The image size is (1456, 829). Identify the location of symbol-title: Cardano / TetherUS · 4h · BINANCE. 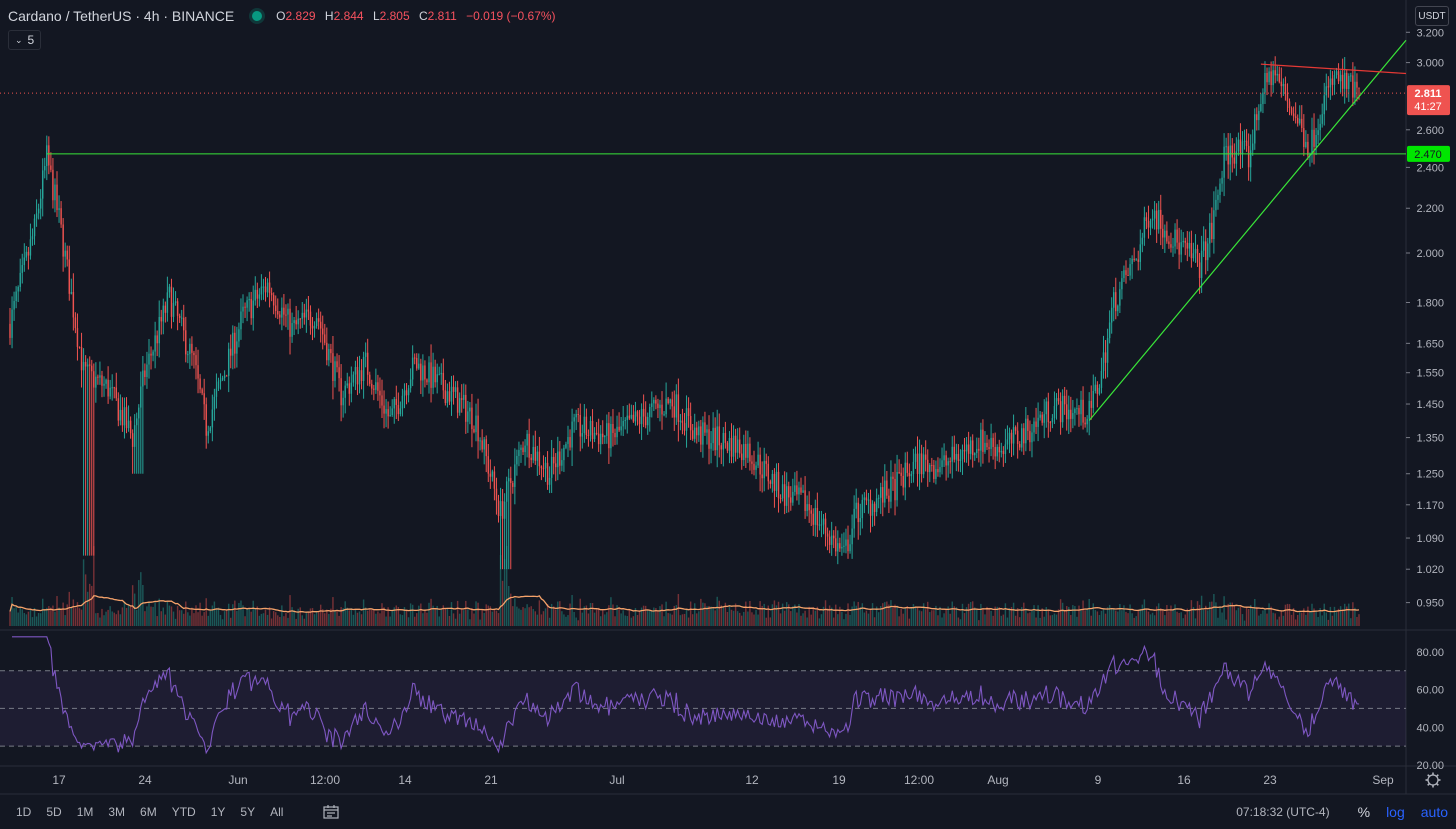
(121, 16).